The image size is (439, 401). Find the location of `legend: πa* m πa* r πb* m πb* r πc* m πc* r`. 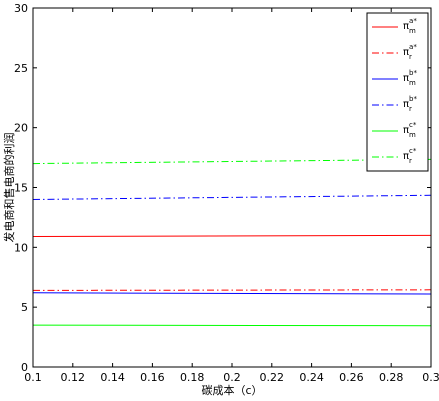

legend: πa* m πa* r πb* m πb* r πc* m πc* r is located at coordinates (397, 92).